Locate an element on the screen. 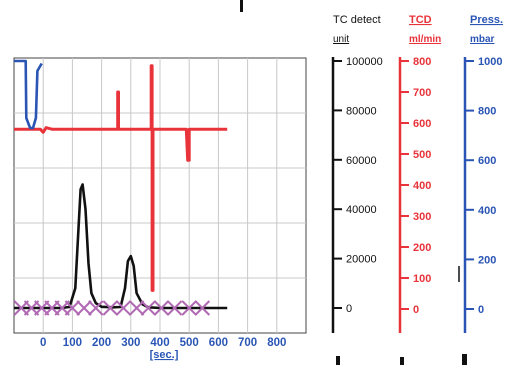 This screenshot has width=524, height=365. axis-tick-label: 100000 is located at coordinates (364, 62).